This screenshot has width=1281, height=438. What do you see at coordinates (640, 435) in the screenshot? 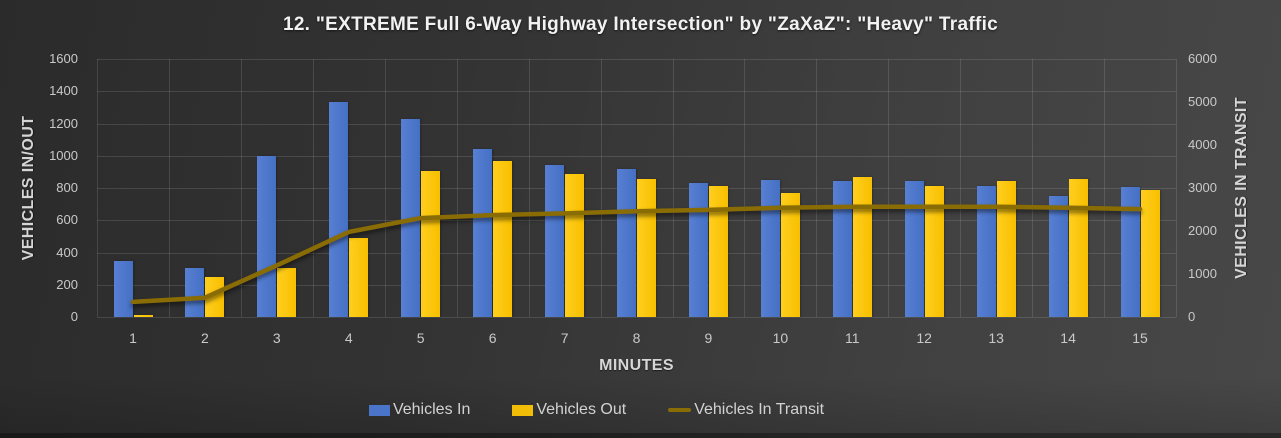
I see `window-bottom-edge` at bounding box center [640, 435].